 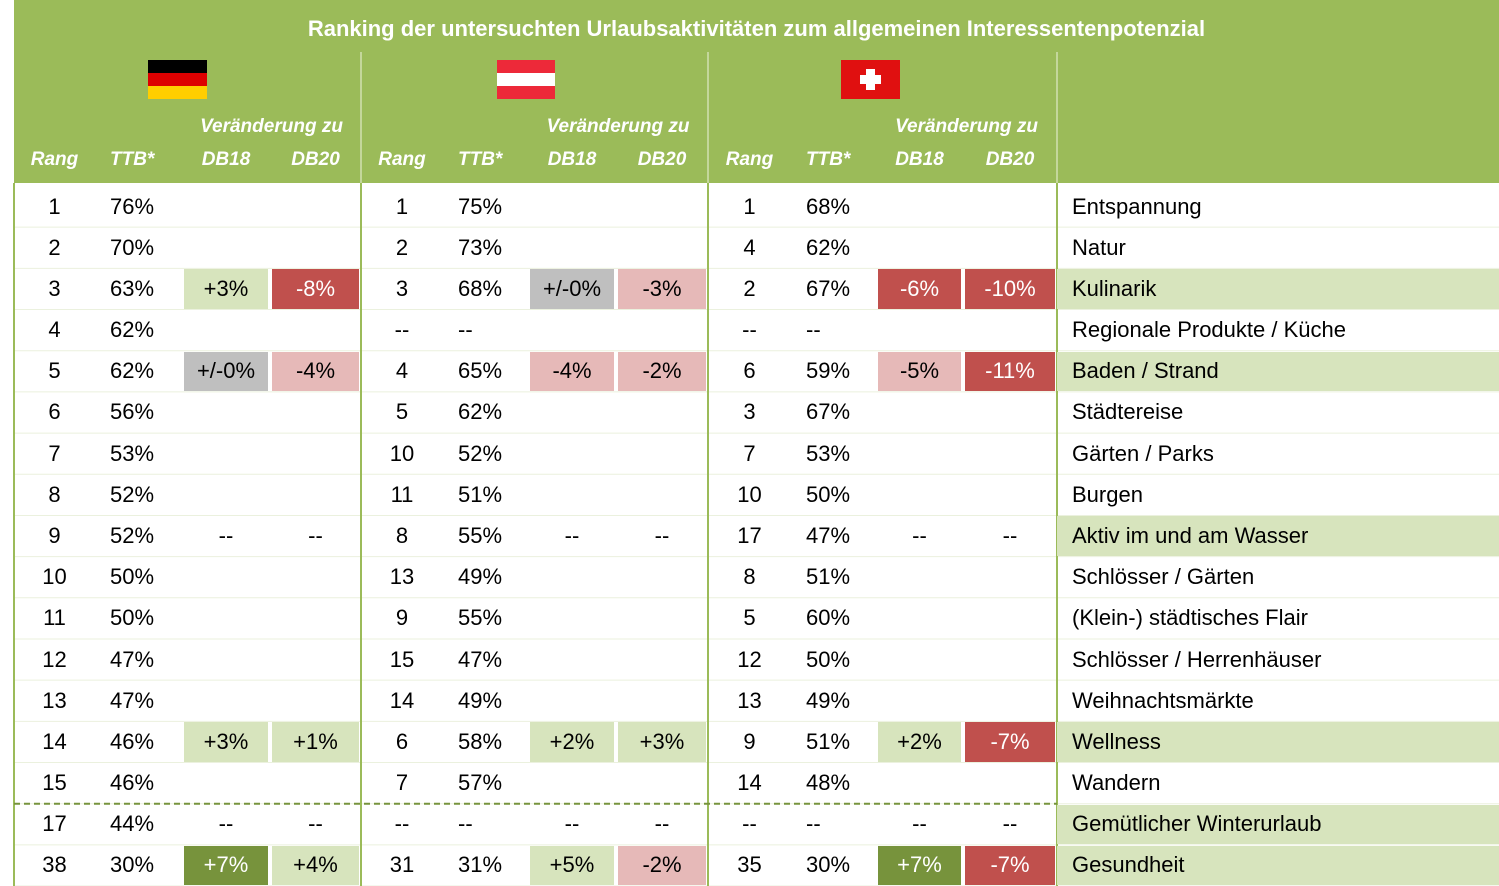 What do you see at coordinates (132, 824) in the screenshot?
I see `value-cell: 44%` at bounding box center [132, 824].